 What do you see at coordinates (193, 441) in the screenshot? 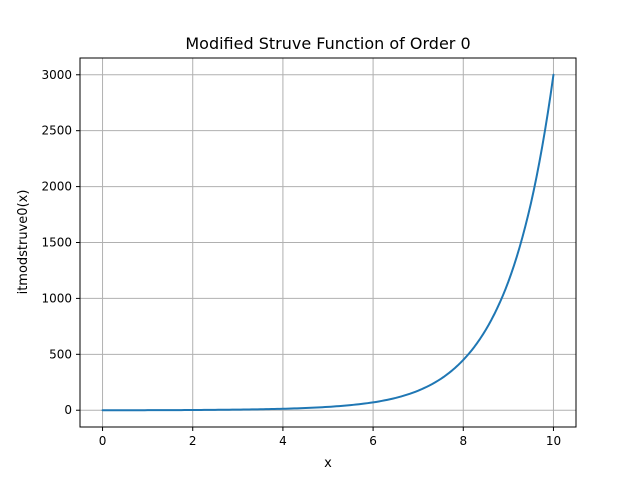
I see `x-tick-label: 2` at bounding box center [193, 441].